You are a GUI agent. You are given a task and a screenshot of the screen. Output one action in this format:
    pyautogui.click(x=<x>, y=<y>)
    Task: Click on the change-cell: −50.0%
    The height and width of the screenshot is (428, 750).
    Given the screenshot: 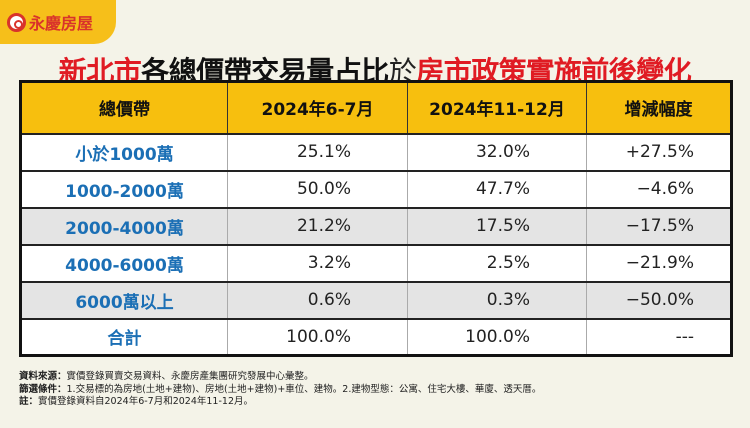 What is the action you would take?
    pyautogui.click(x=659, y=299)
    